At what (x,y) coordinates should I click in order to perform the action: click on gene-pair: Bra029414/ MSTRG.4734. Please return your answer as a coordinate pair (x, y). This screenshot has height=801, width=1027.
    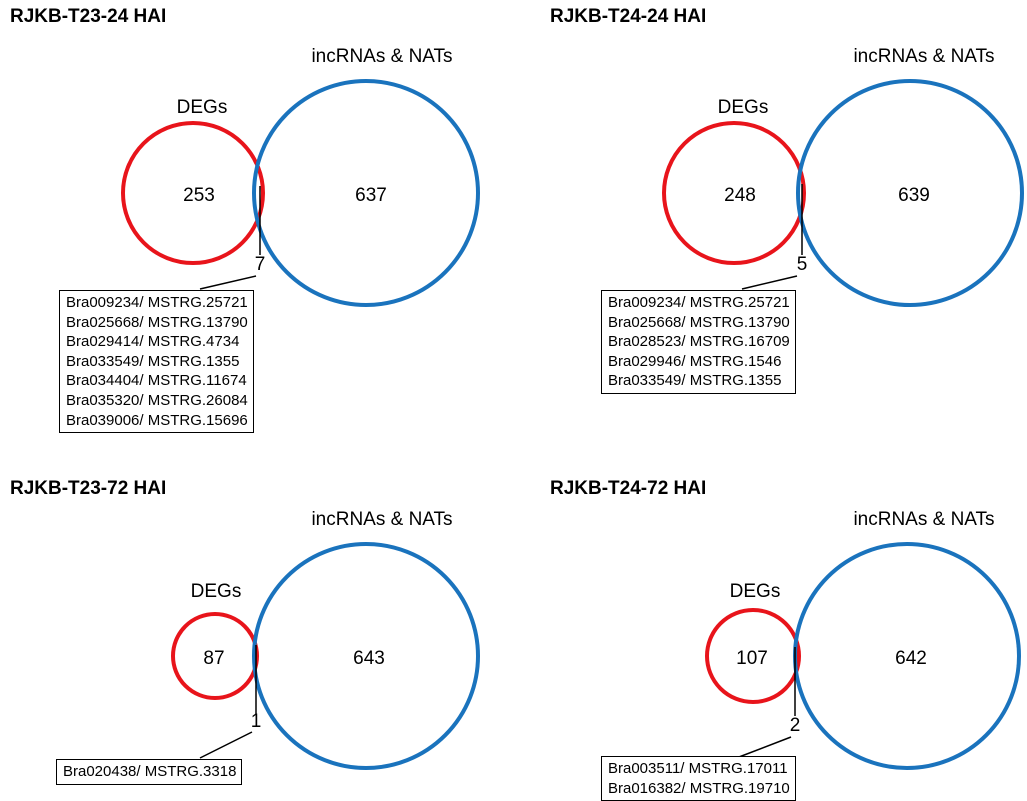
    Looking at the image, I should click on (153, 342).